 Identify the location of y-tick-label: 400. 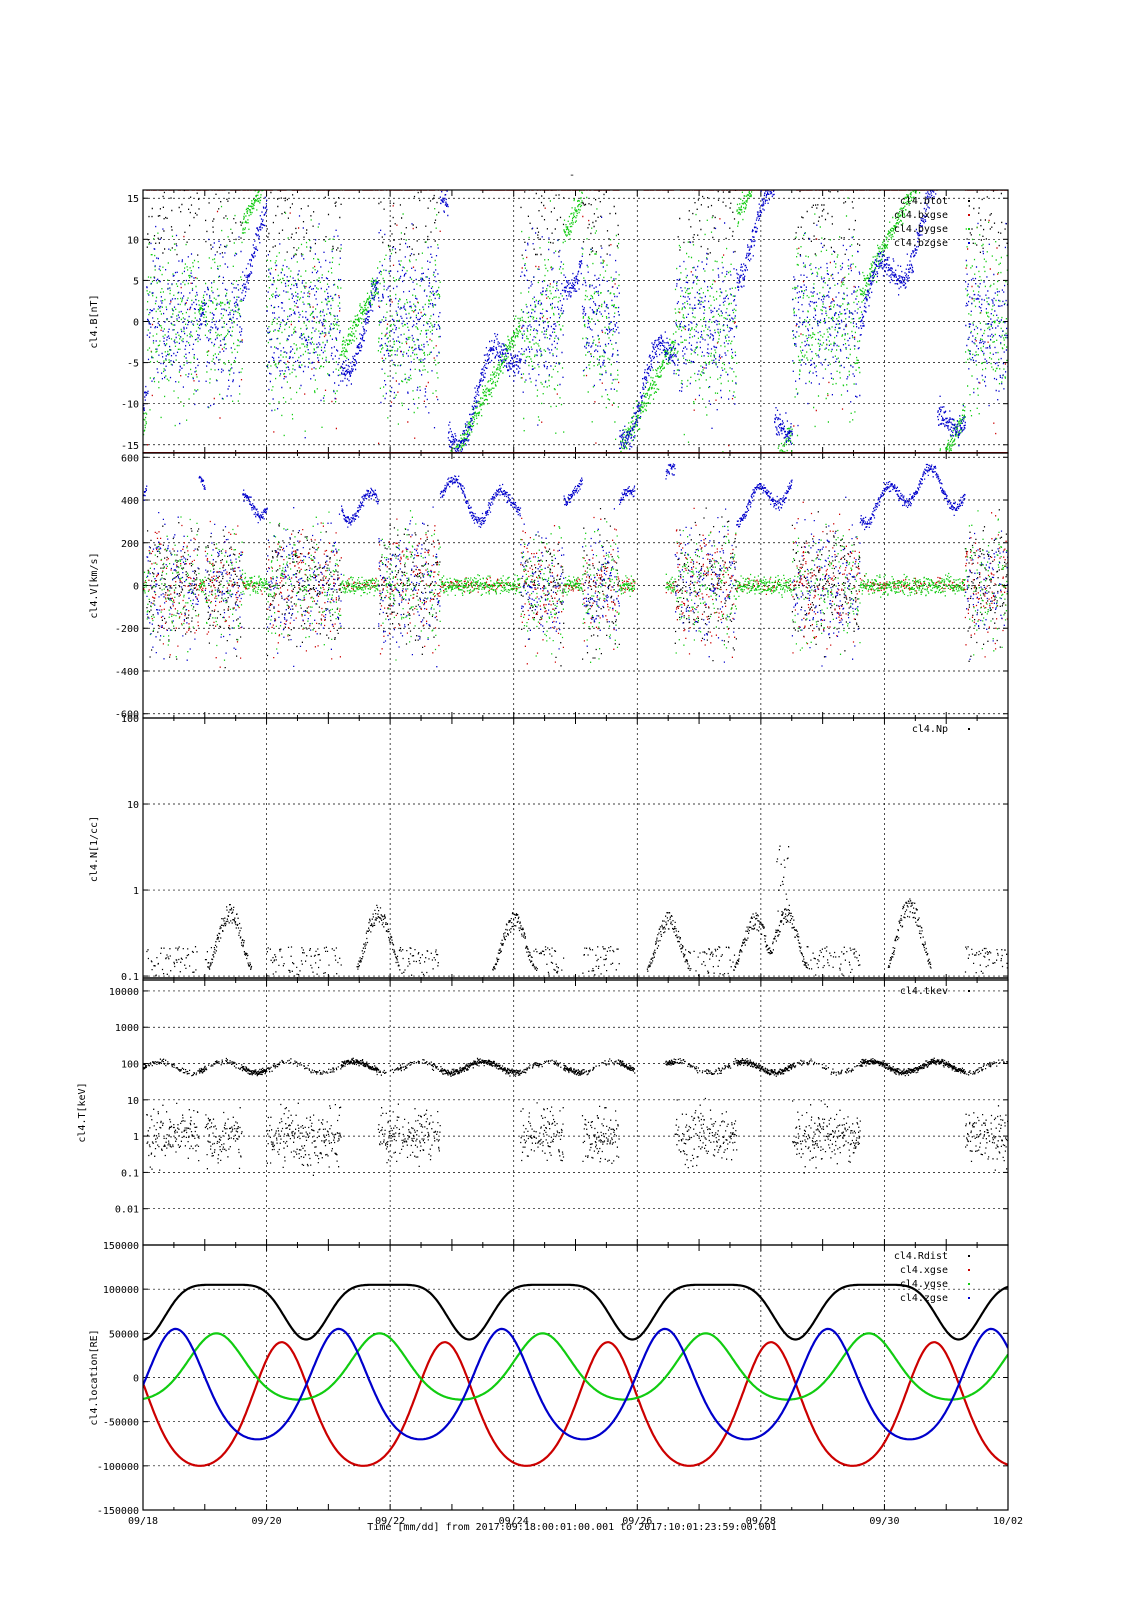
(130, 501).